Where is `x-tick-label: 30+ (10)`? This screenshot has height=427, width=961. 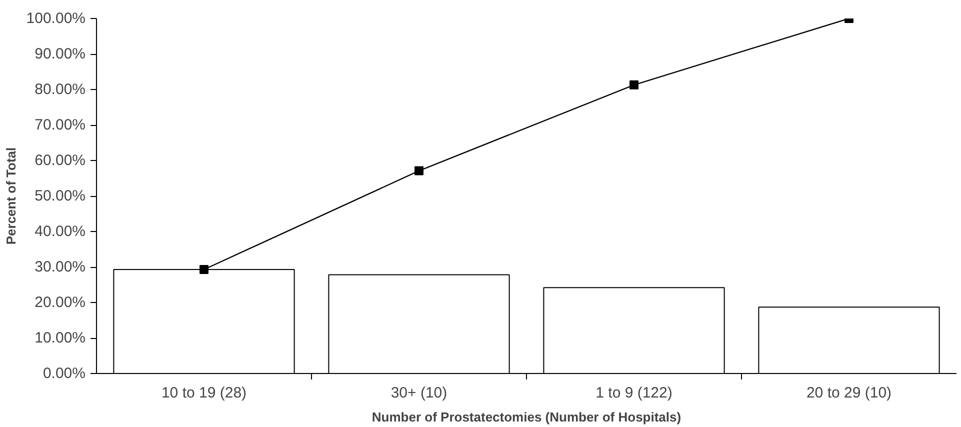 x-tick-label: 30+ (10) is located at coordinates (419, 393).